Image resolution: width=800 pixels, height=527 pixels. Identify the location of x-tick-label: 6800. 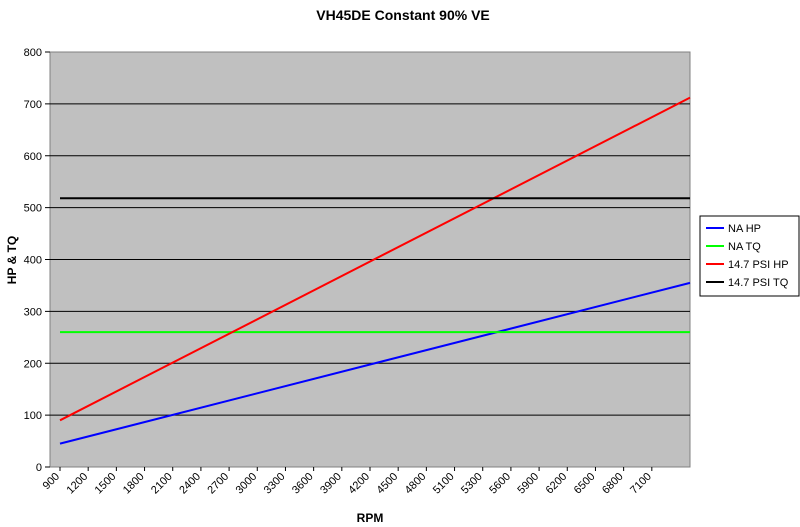
(613, 484).